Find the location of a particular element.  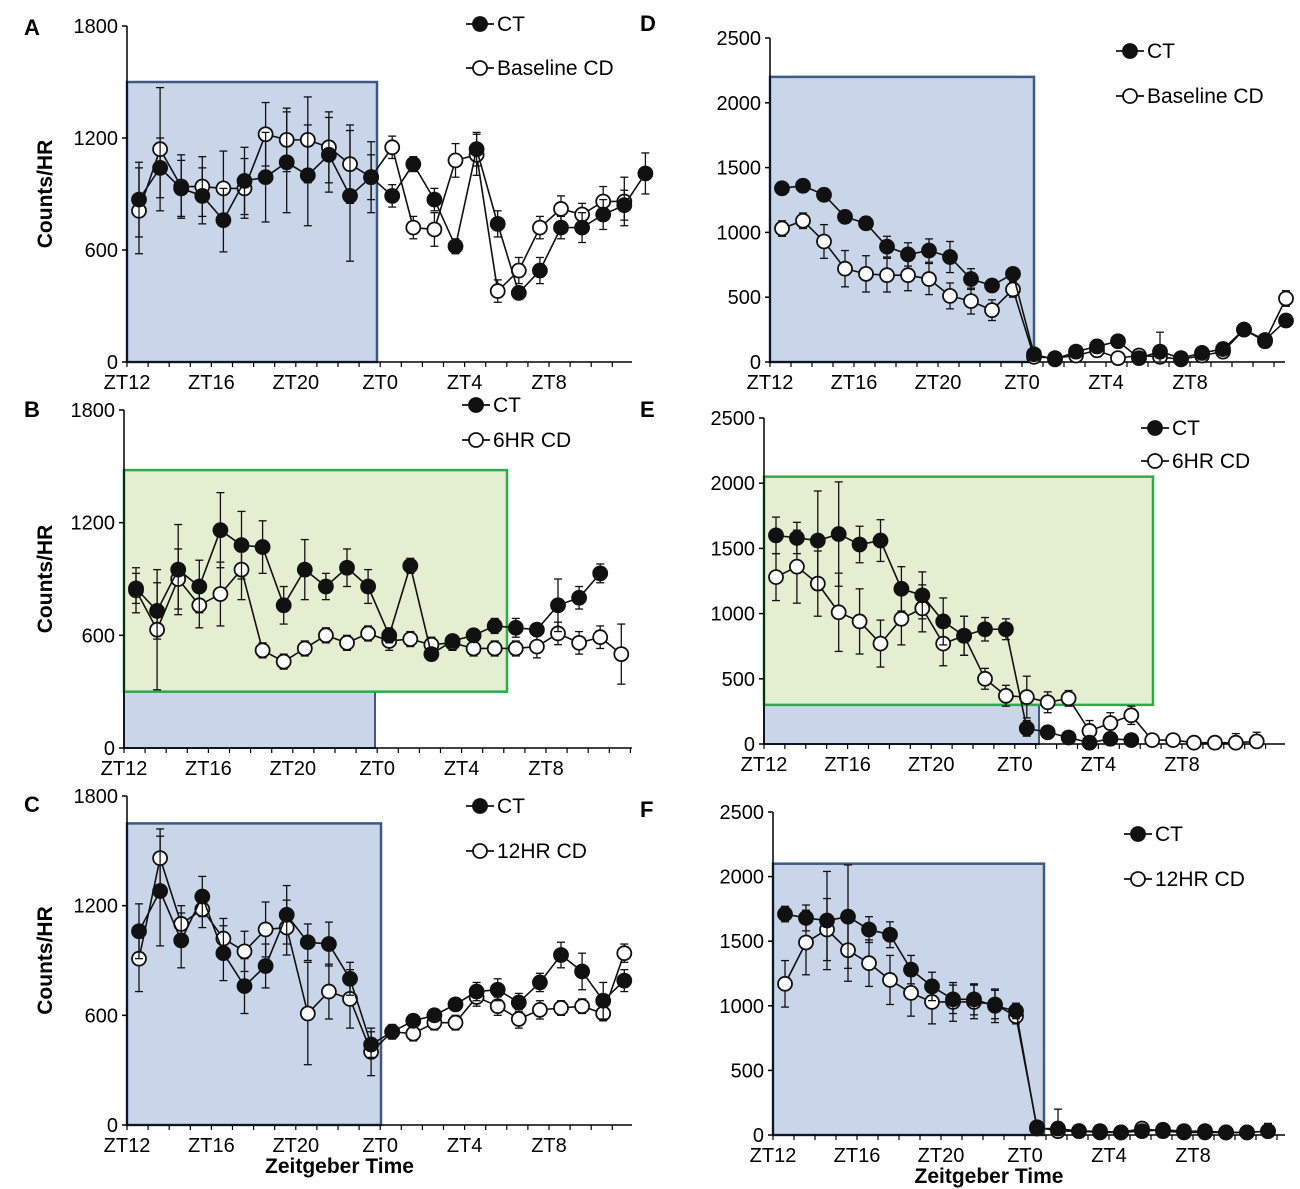

x-tick-label: ZT8 is located at coordinates (1182, 765).